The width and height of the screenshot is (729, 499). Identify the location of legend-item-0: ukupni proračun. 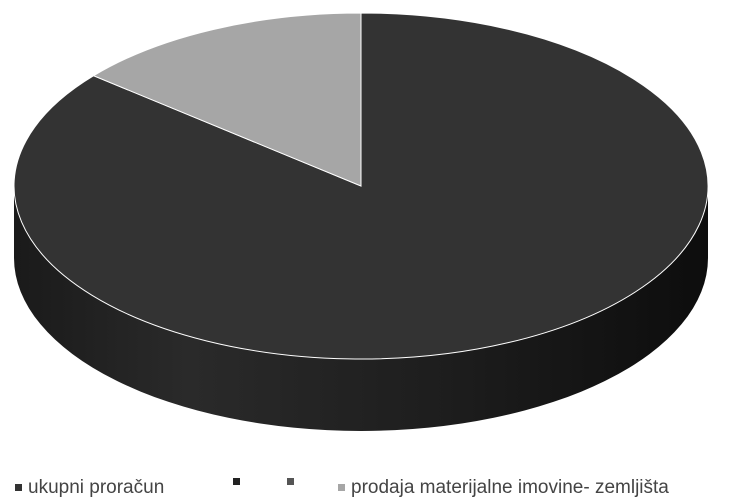
(89, 487).